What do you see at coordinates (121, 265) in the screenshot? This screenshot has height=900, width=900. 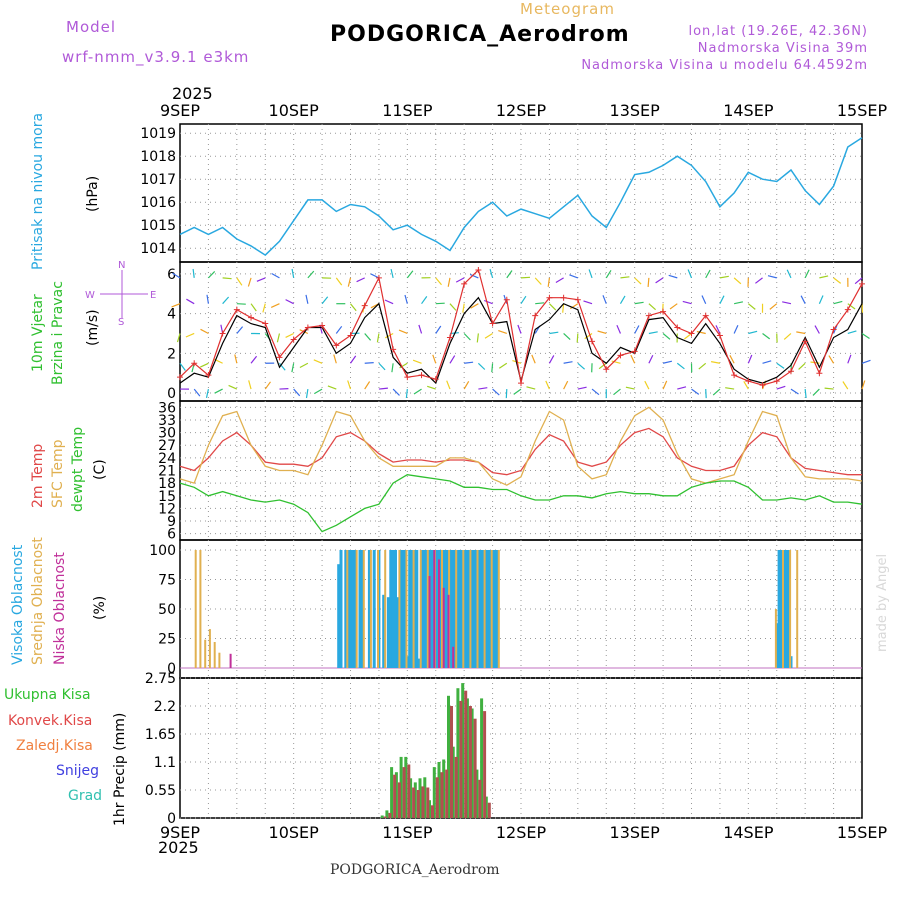 I see `compass-north: N` at bounding box center [121, 265].